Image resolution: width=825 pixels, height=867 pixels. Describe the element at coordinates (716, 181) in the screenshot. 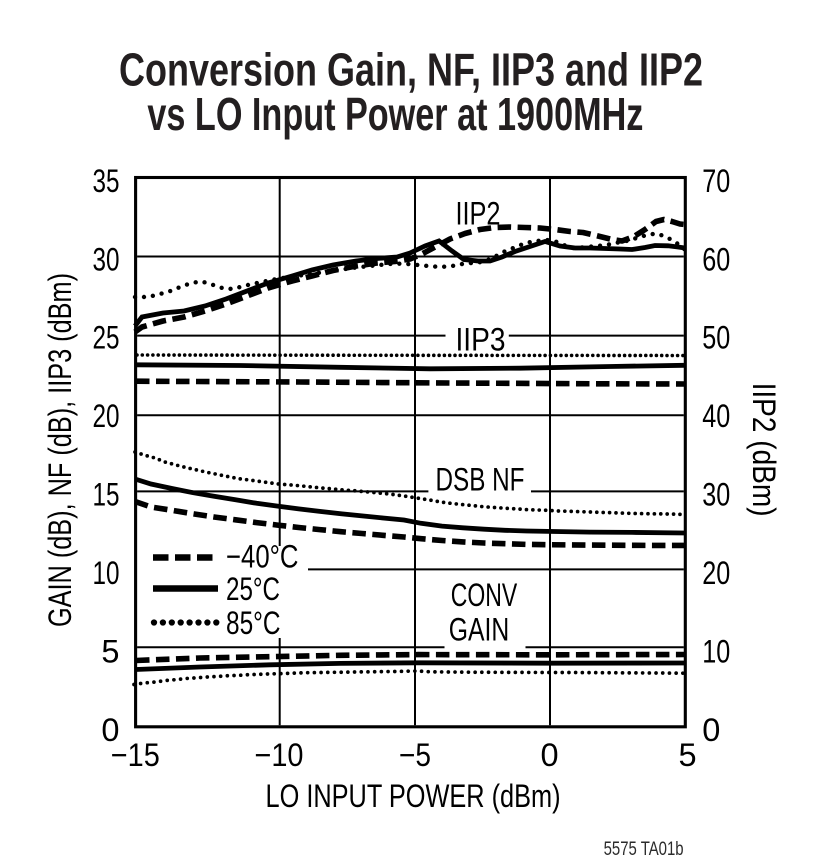

I see `svg-text: 70` at that location.